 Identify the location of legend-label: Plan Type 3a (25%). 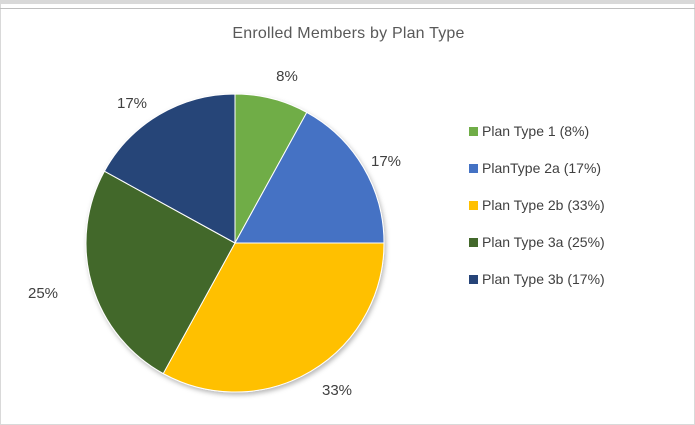
(543, 242).